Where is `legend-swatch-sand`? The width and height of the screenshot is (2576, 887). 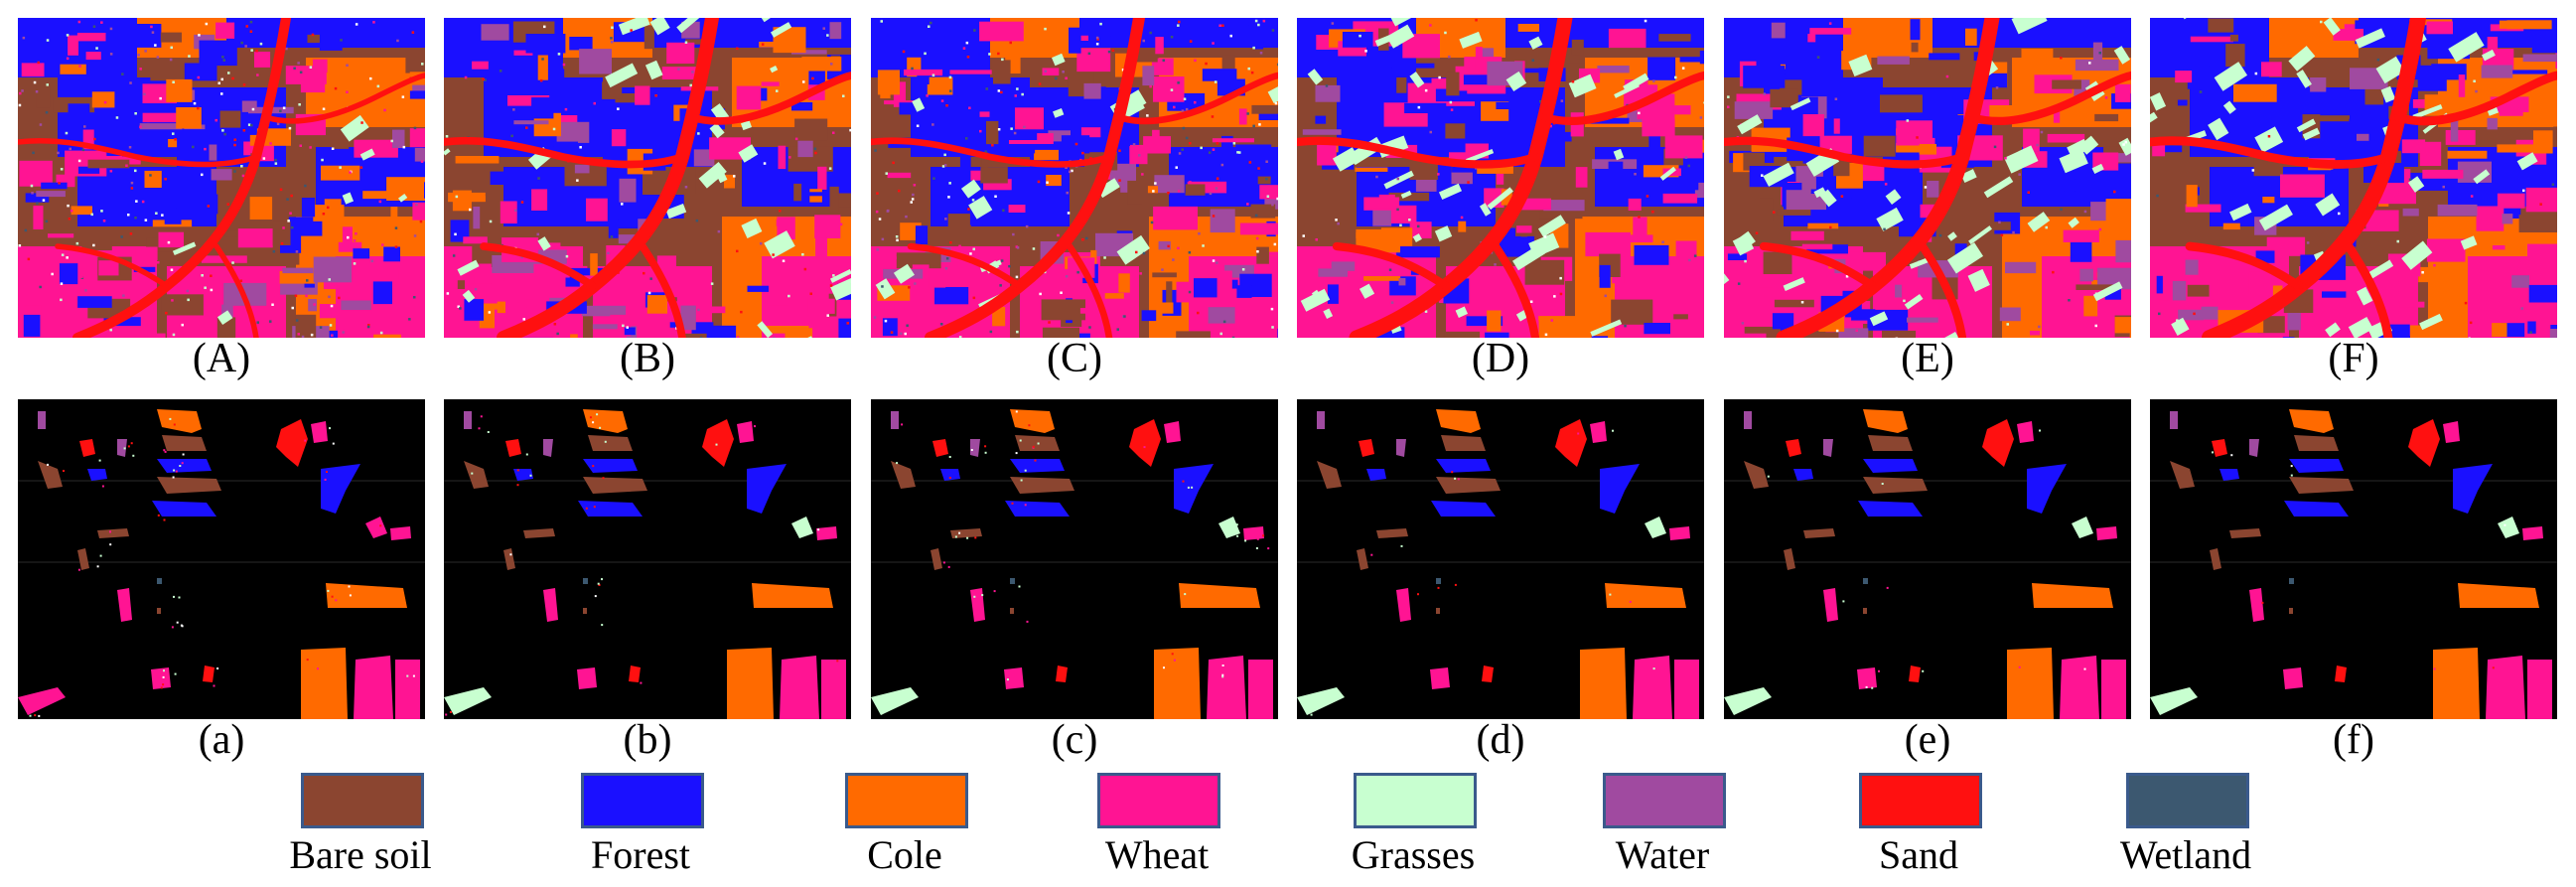
legend-swatch-sand is located at coordinates (1921, 800).